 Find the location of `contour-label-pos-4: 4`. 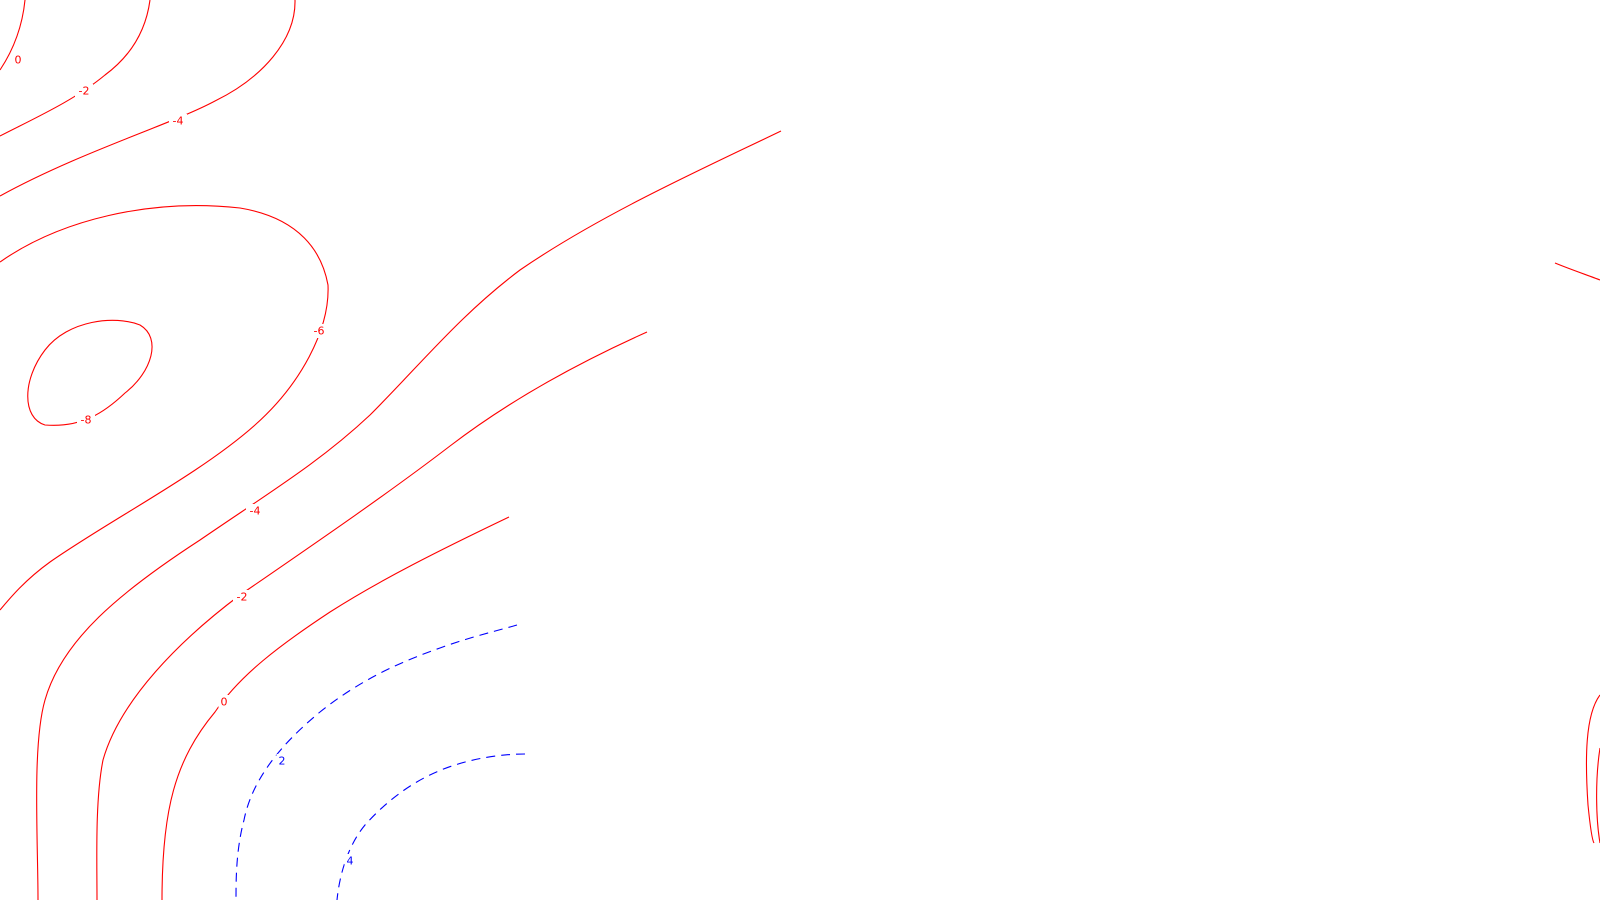

contour-label-pos-4: 4 is located at coordinates (350, 861).